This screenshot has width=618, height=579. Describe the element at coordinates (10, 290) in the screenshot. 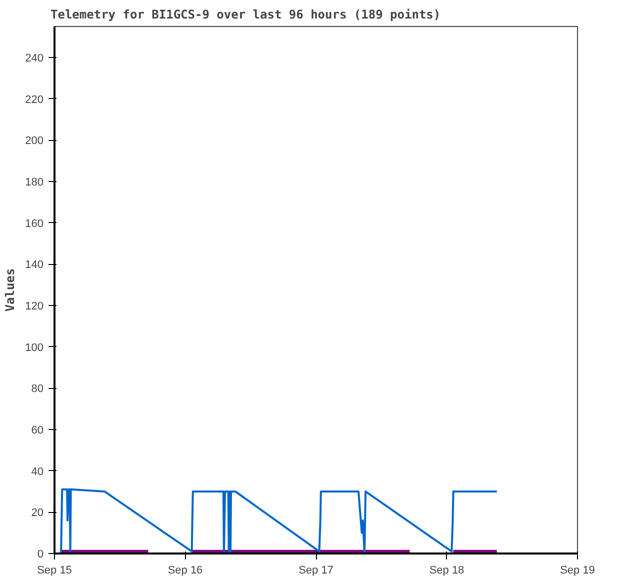

I see `y-axis-title: Values` at that location.